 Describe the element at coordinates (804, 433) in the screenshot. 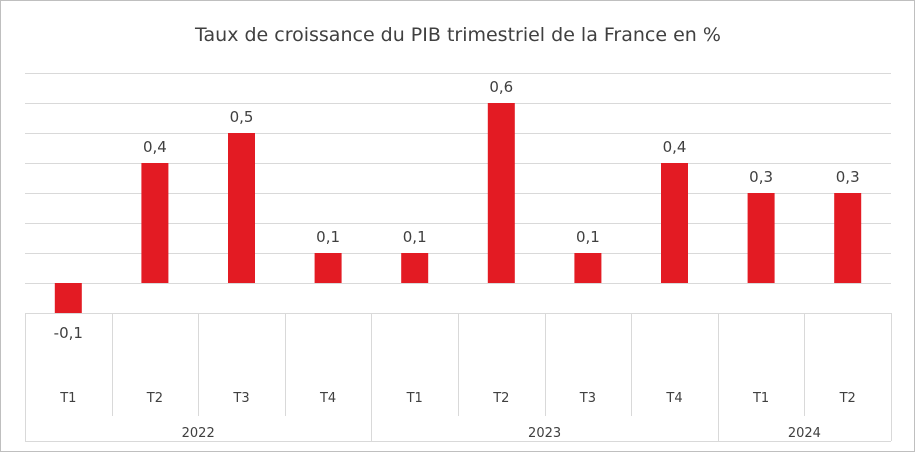

I see `year-label: 2024` at that location.